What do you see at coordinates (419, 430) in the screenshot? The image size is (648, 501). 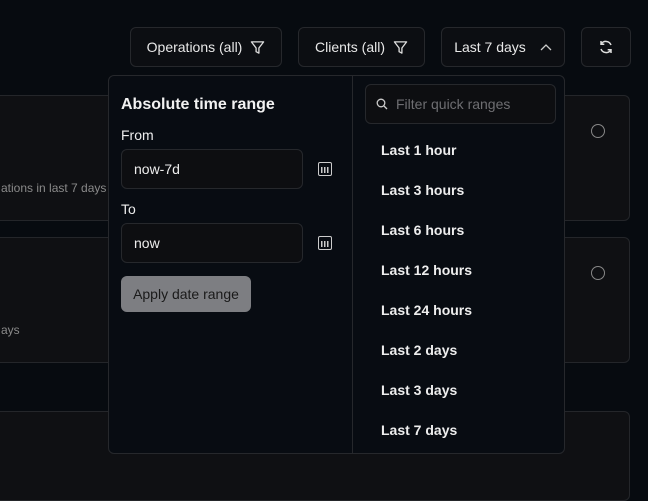 I see `quick-range-item: Last 7 days` at bounding box center [419, 430].